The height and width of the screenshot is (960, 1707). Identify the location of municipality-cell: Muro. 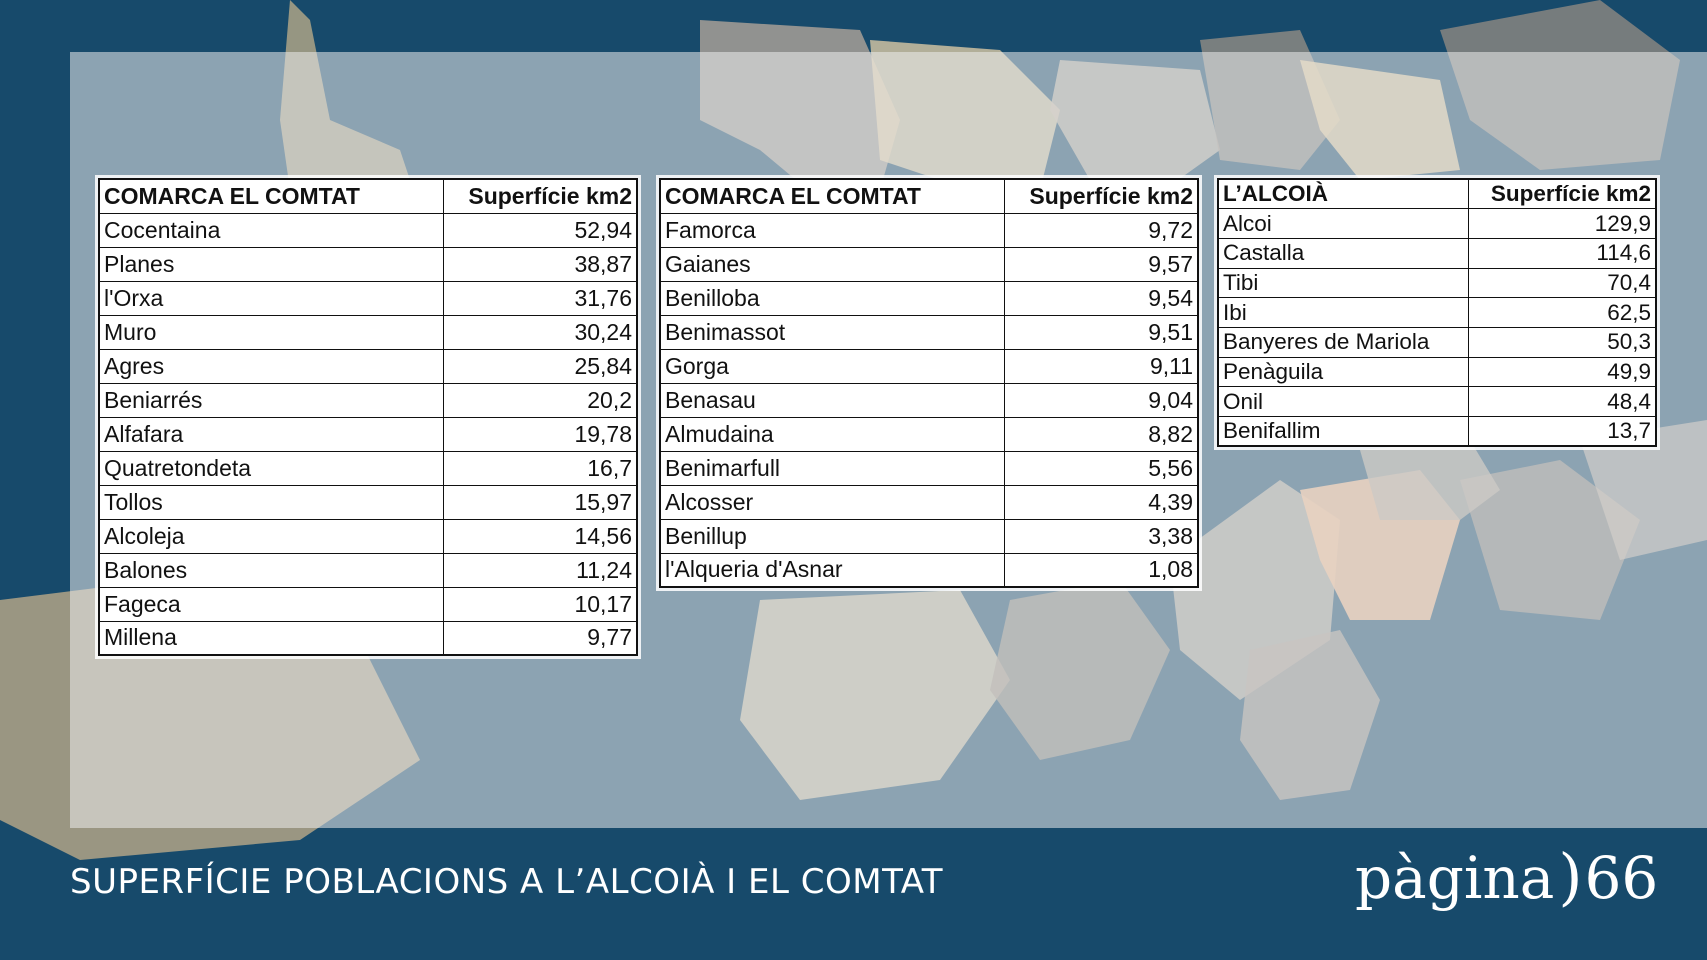
(271, 332).